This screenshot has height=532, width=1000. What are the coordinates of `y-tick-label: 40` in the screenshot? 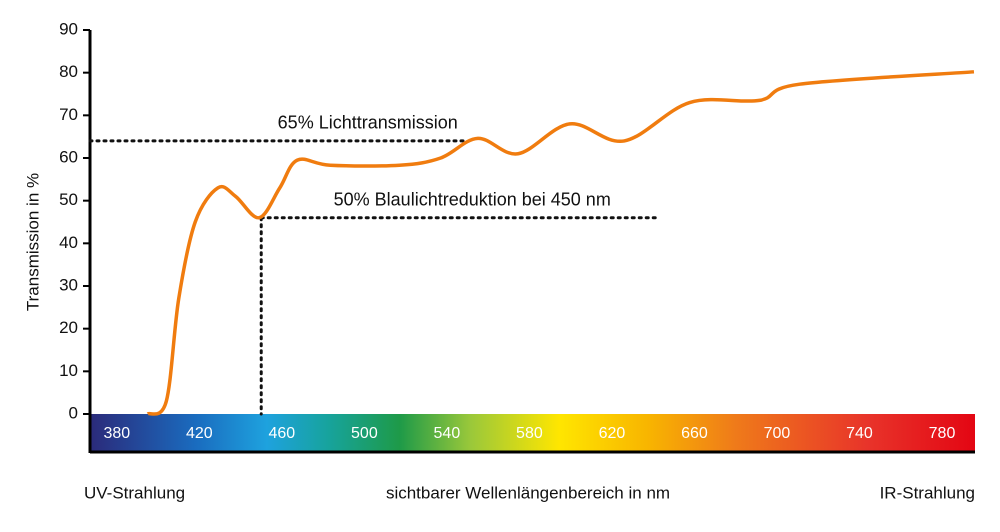 It's located at (68, 242).